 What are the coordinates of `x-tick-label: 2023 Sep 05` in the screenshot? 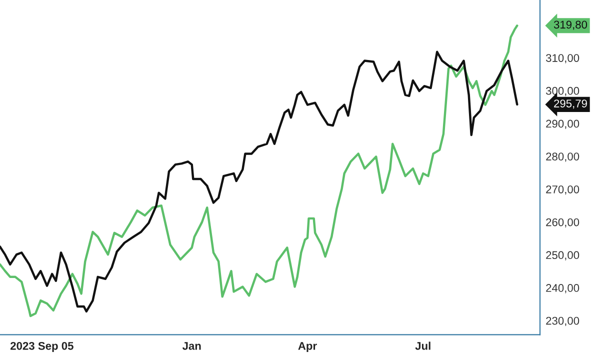 It's located at (42, 347).